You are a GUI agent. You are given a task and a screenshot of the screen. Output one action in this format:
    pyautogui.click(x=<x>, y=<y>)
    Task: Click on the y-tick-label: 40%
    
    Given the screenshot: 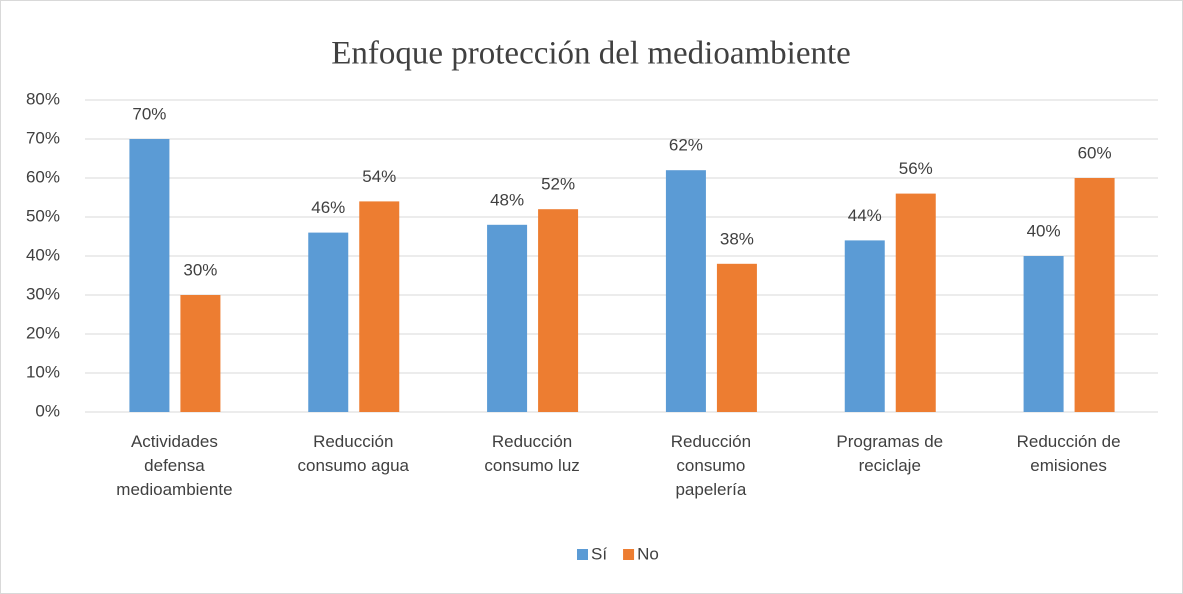 What is the action you would take?
    pyautogui.click(x=43, y=254)
    